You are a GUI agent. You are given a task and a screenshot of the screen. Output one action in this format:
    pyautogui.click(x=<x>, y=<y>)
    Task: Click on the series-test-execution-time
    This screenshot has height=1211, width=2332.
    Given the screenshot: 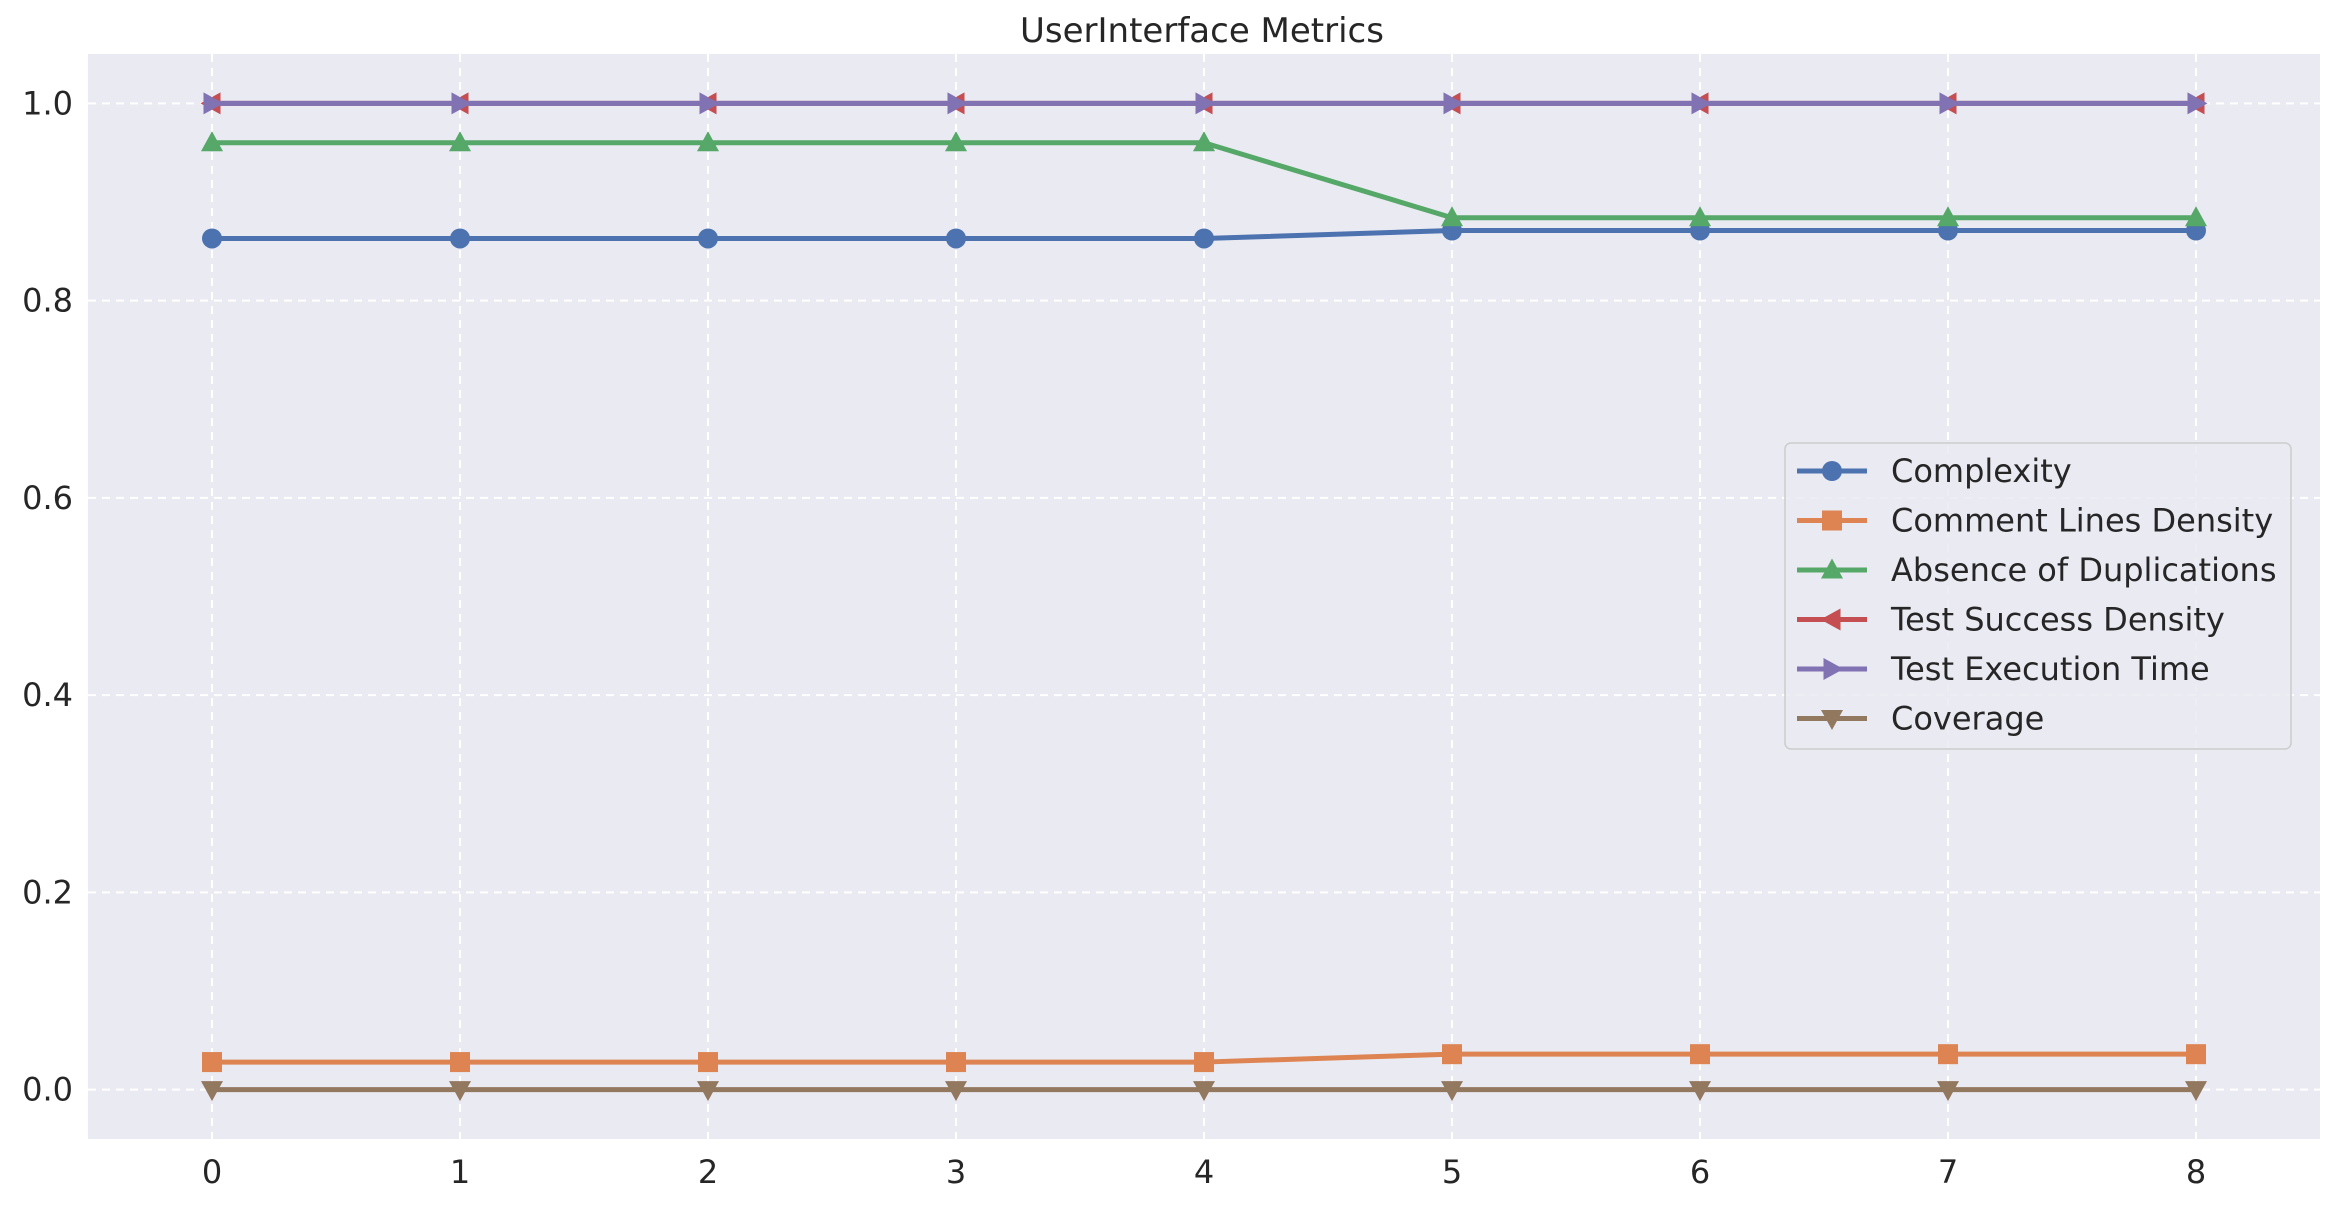 What is the action you would take?
    pyautogui.click(x=1205, y=103)
    